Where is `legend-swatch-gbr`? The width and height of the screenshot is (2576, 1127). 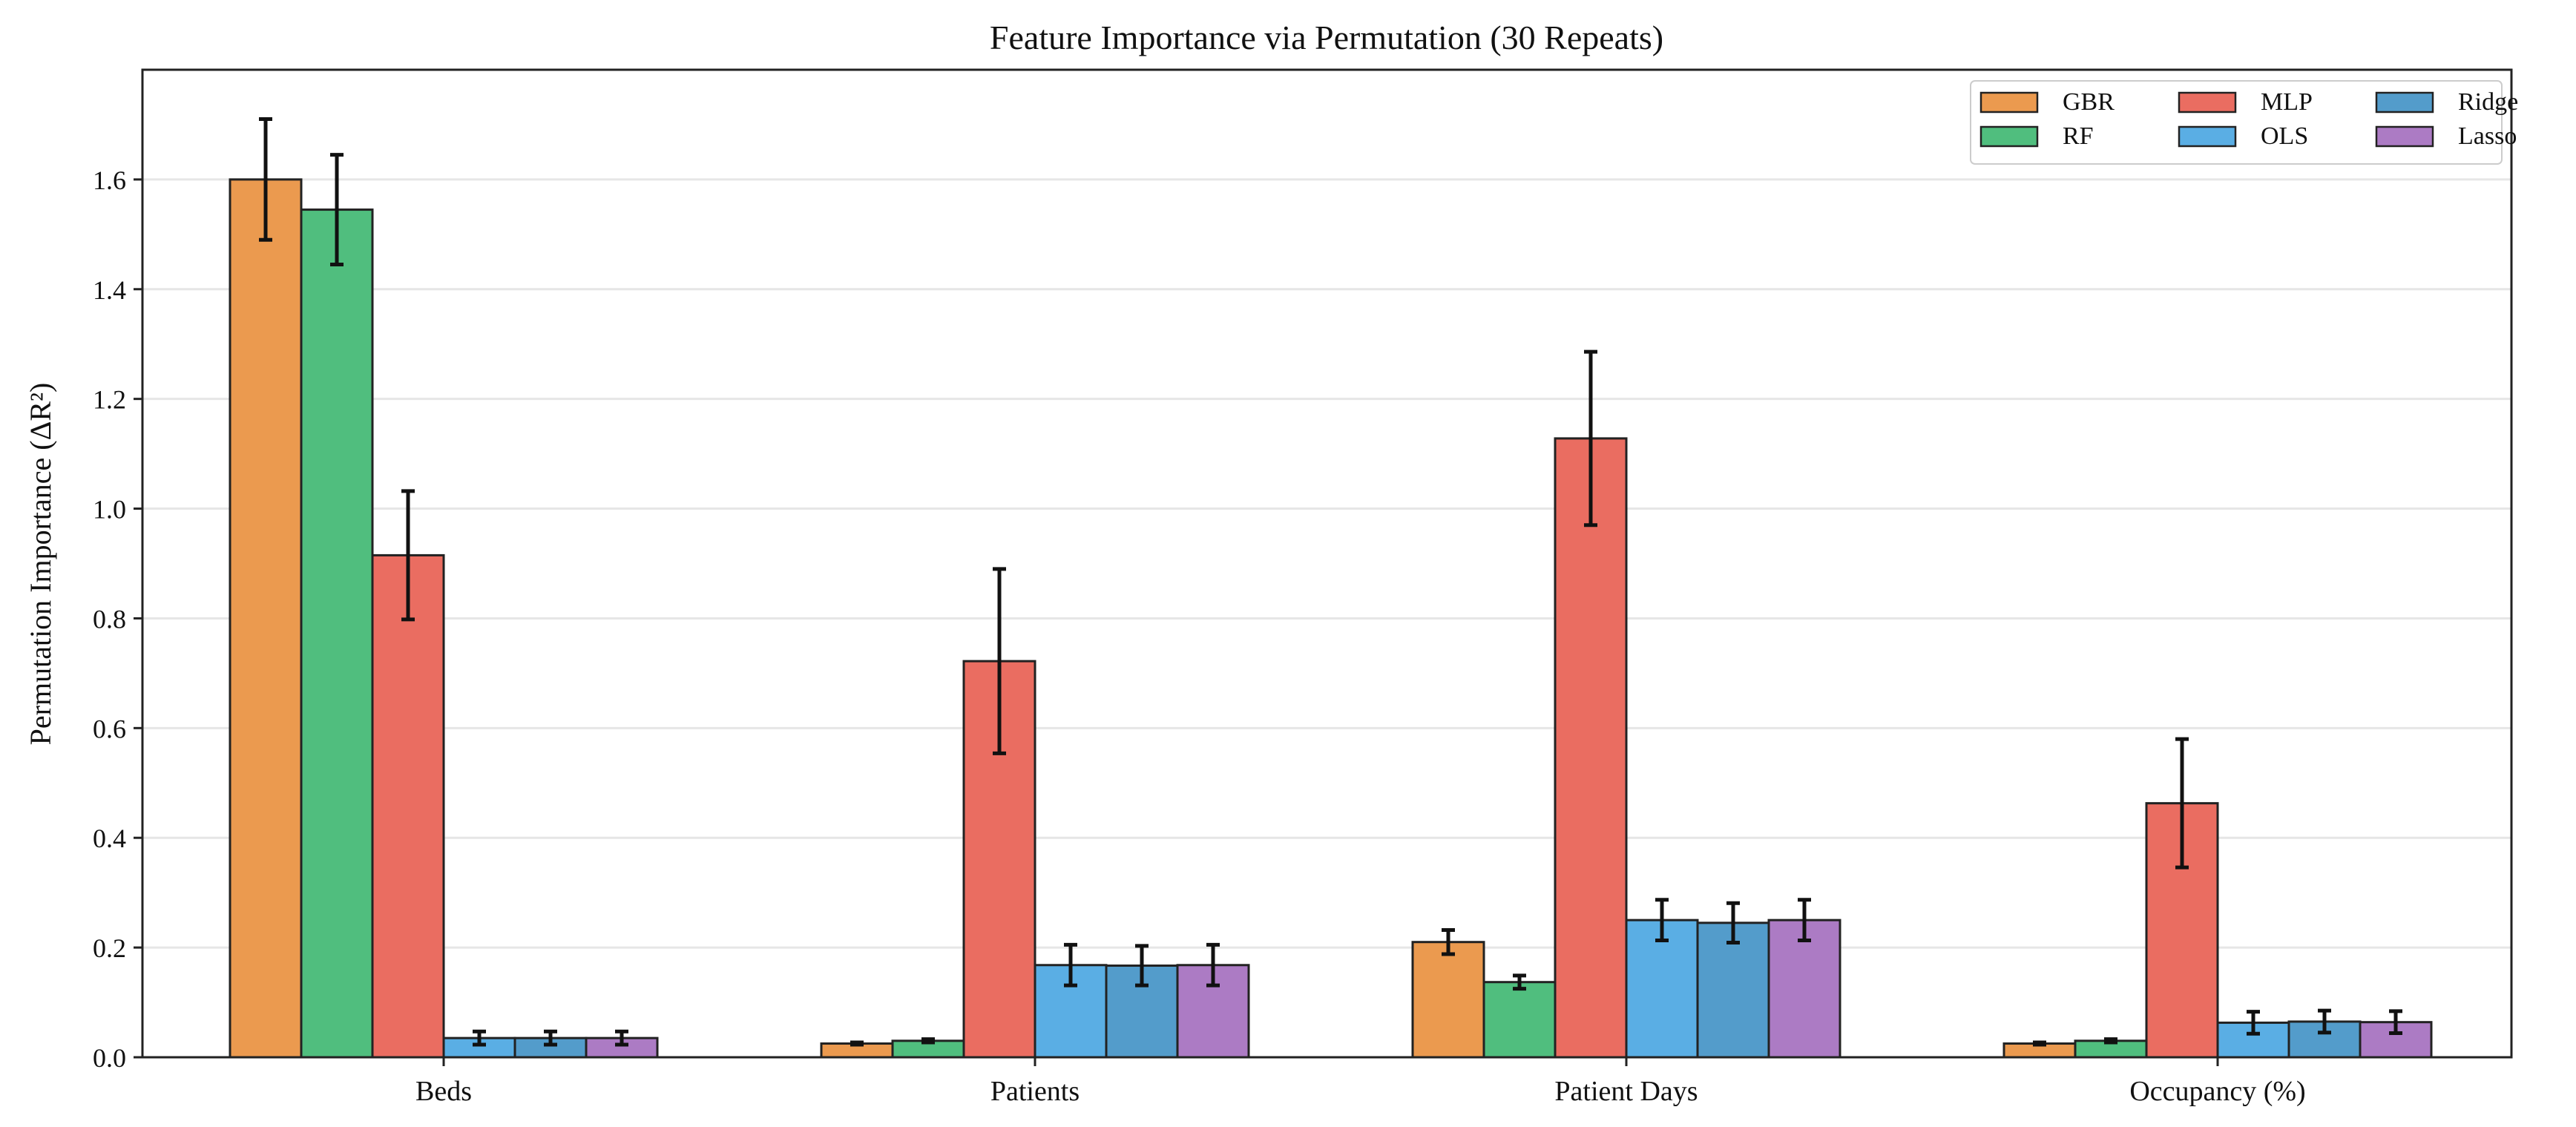
legend-swatch-gbr is located at coordinates (2009, 102).